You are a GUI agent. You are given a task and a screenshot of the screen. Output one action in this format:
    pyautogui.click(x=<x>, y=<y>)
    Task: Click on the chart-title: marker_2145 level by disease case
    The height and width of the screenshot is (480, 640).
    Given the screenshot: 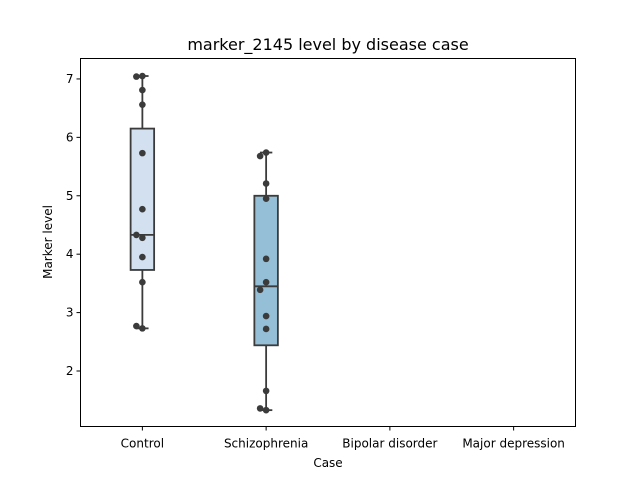 What is the action you would take?
    pyautogui.click(x=327, y=45)
    